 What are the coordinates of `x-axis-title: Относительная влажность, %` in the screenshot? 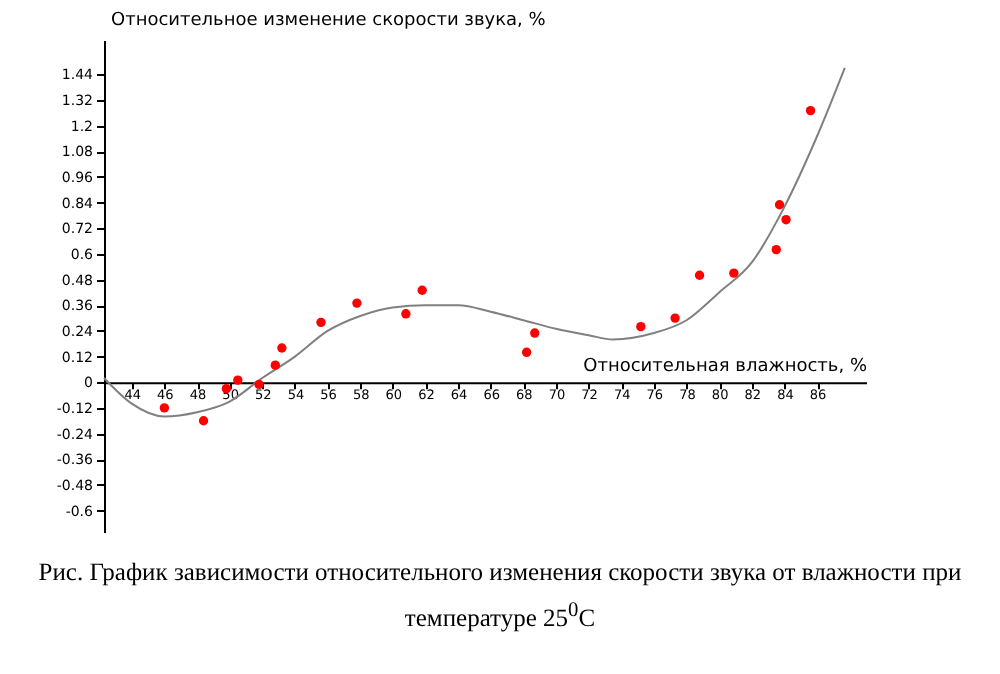 It's located at (725, 367).